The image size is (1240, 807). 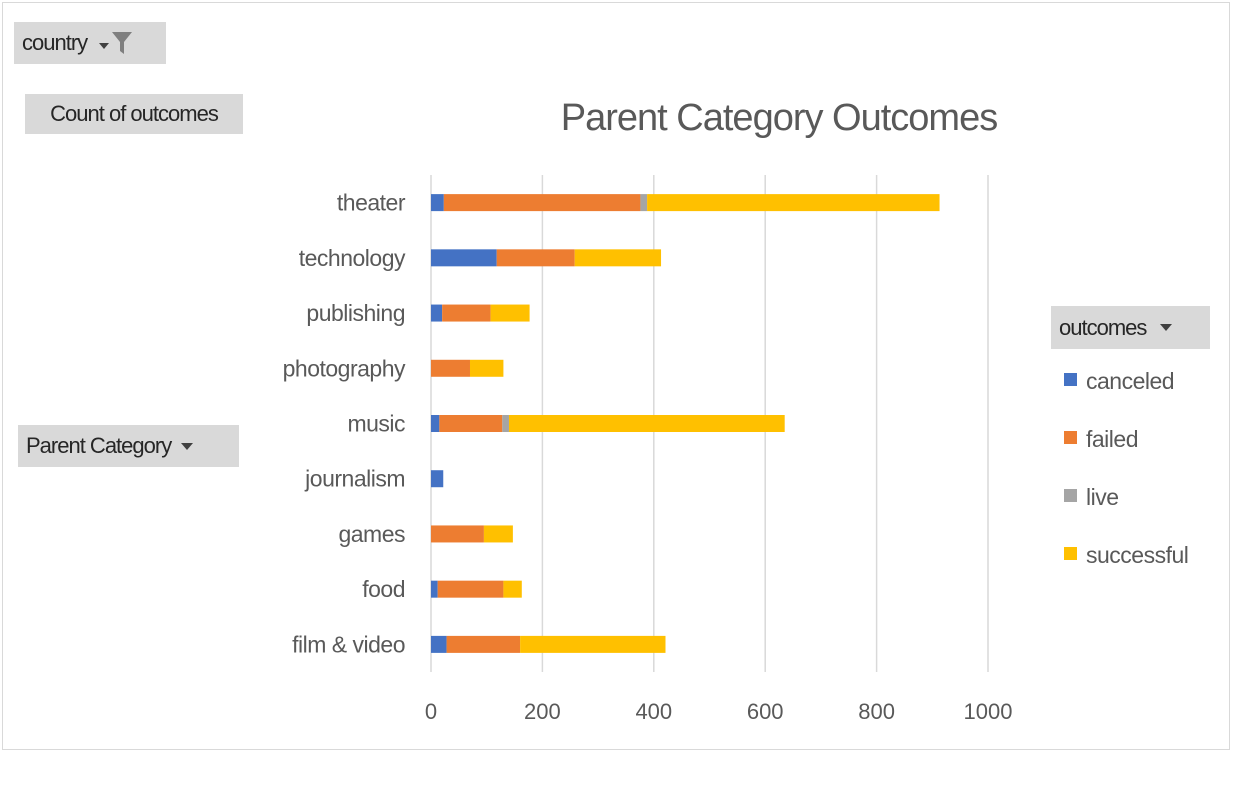 I want to click on outcomes-filter-label: outcomes, so click(x=1103, y=327).